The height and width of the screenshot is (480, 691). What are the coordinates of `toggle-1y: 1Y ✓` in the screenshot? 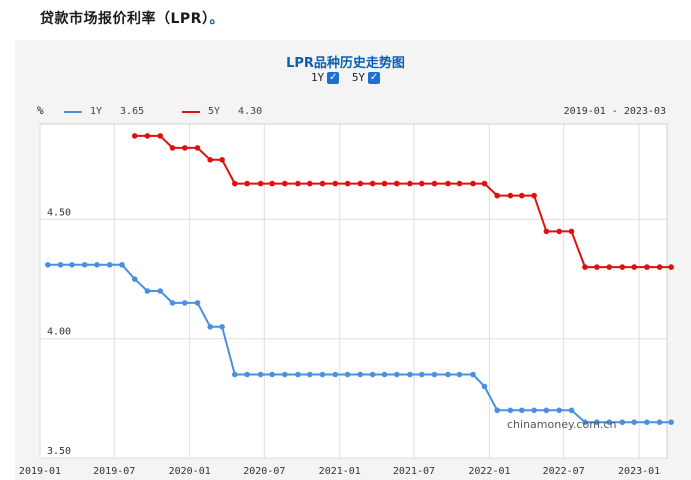 It's located at (325, 77).